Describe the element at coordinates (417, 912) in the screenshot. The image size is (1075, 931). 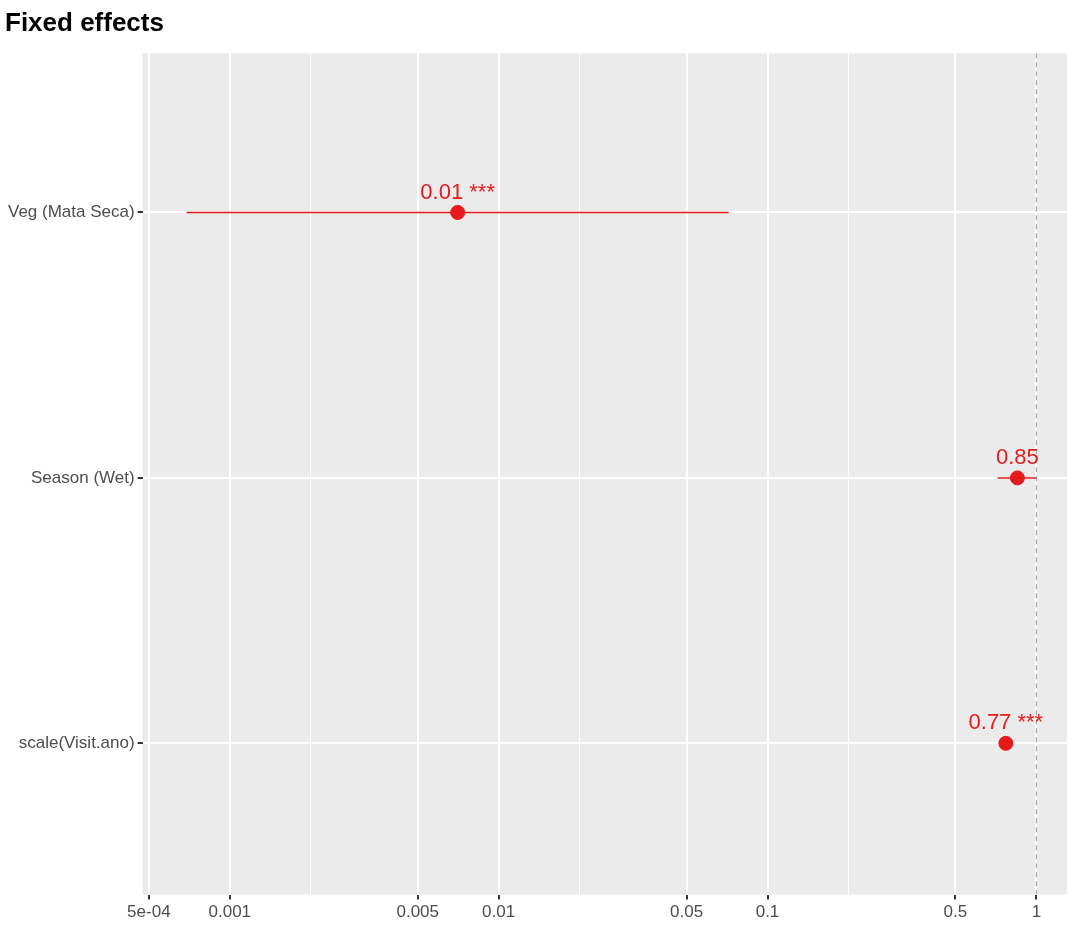
I see `x-tick-label: 0.005` at that location.